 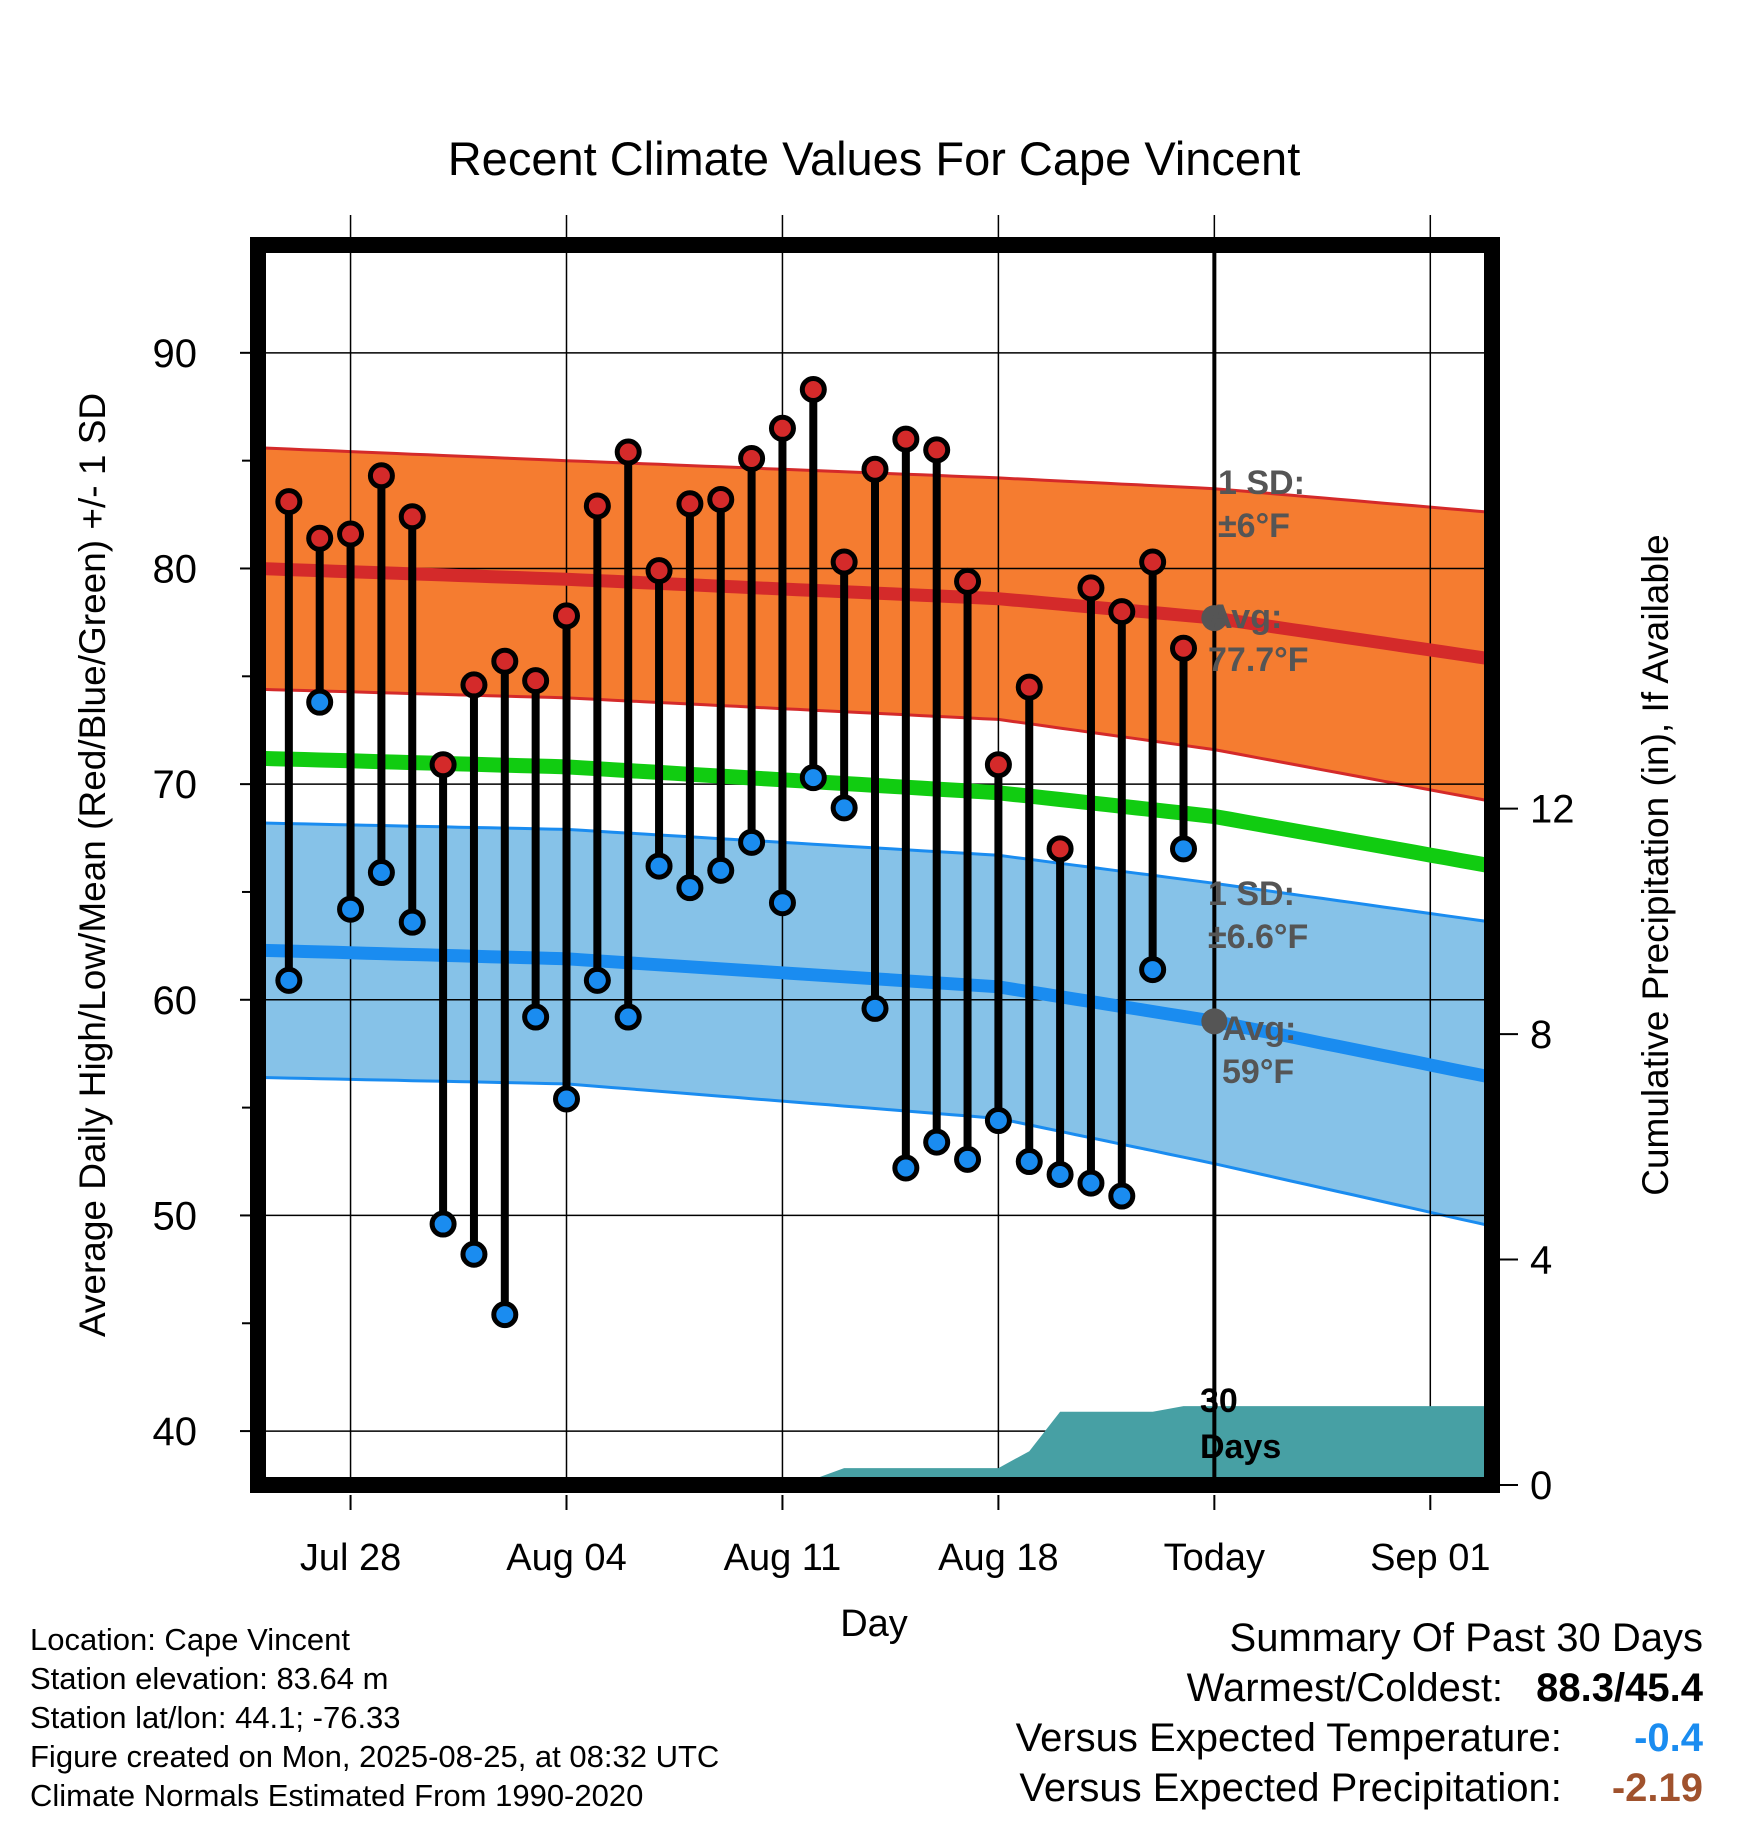 What do you see at coordinates (1466, 1638) in the screenshot?
I see `summary-heading: Summary Of Past 30 Days` at bounding box center [1466, 1638].